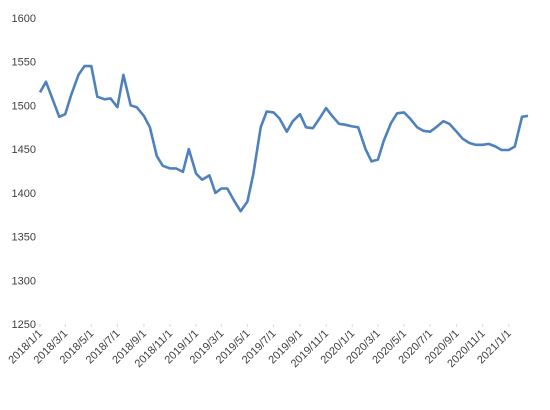 The height and width of the screenshot is (410, 550). I want to click on y-tick-label: 1600, so click(24, 19).